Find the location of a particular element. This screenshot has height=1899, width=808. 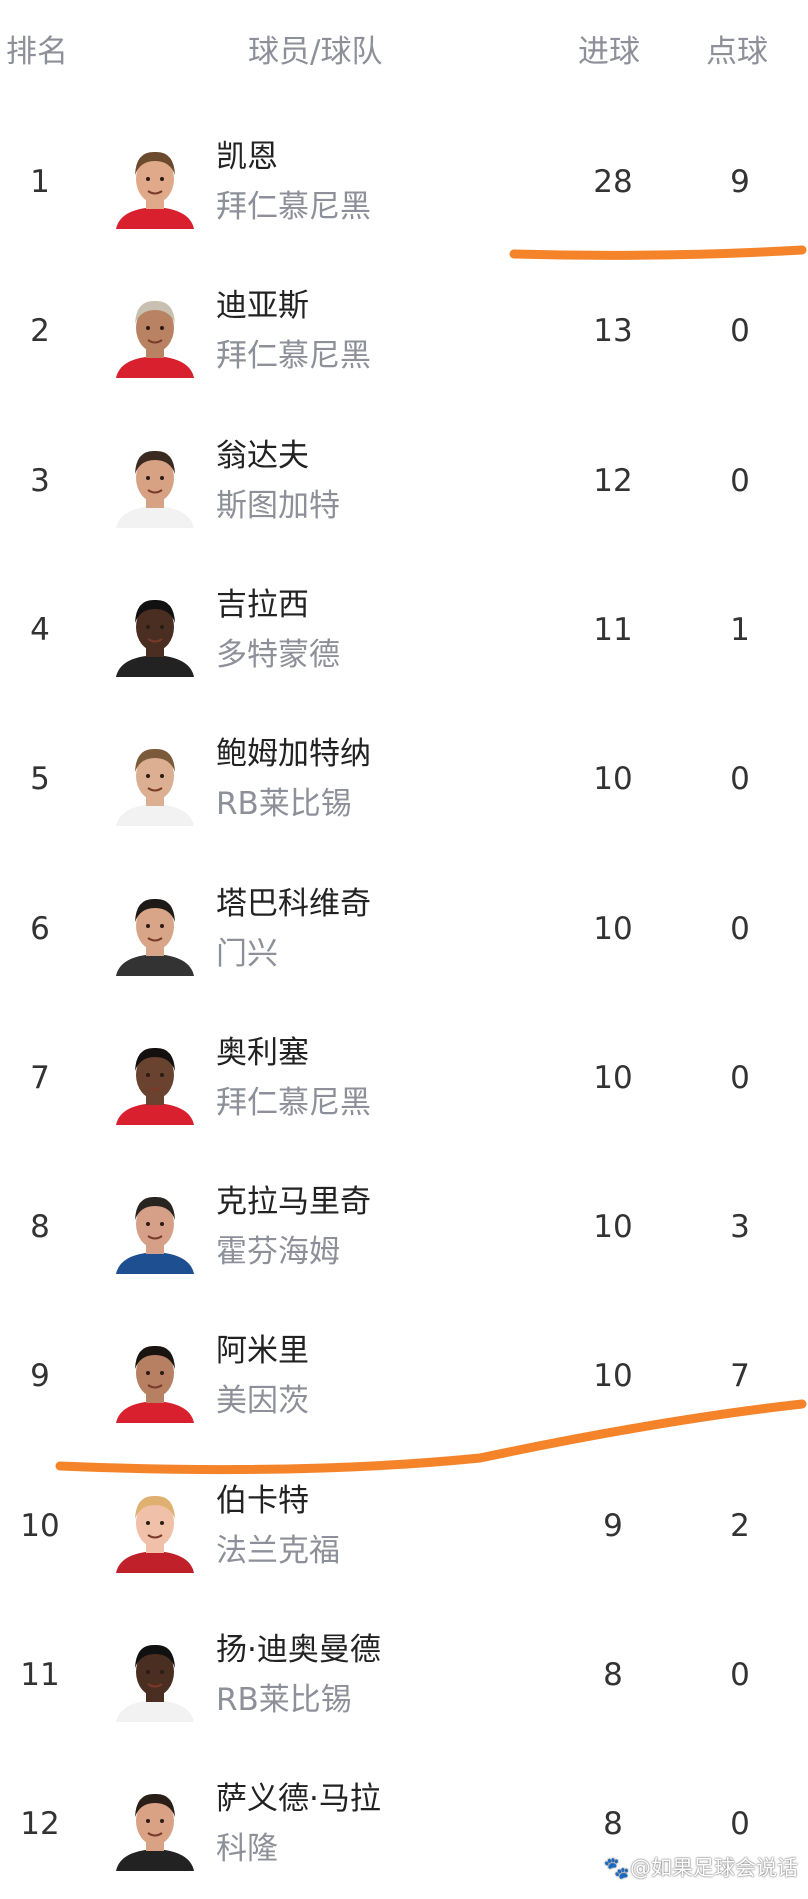

penalties-value: 2 is located at coordinates (740, 1525).